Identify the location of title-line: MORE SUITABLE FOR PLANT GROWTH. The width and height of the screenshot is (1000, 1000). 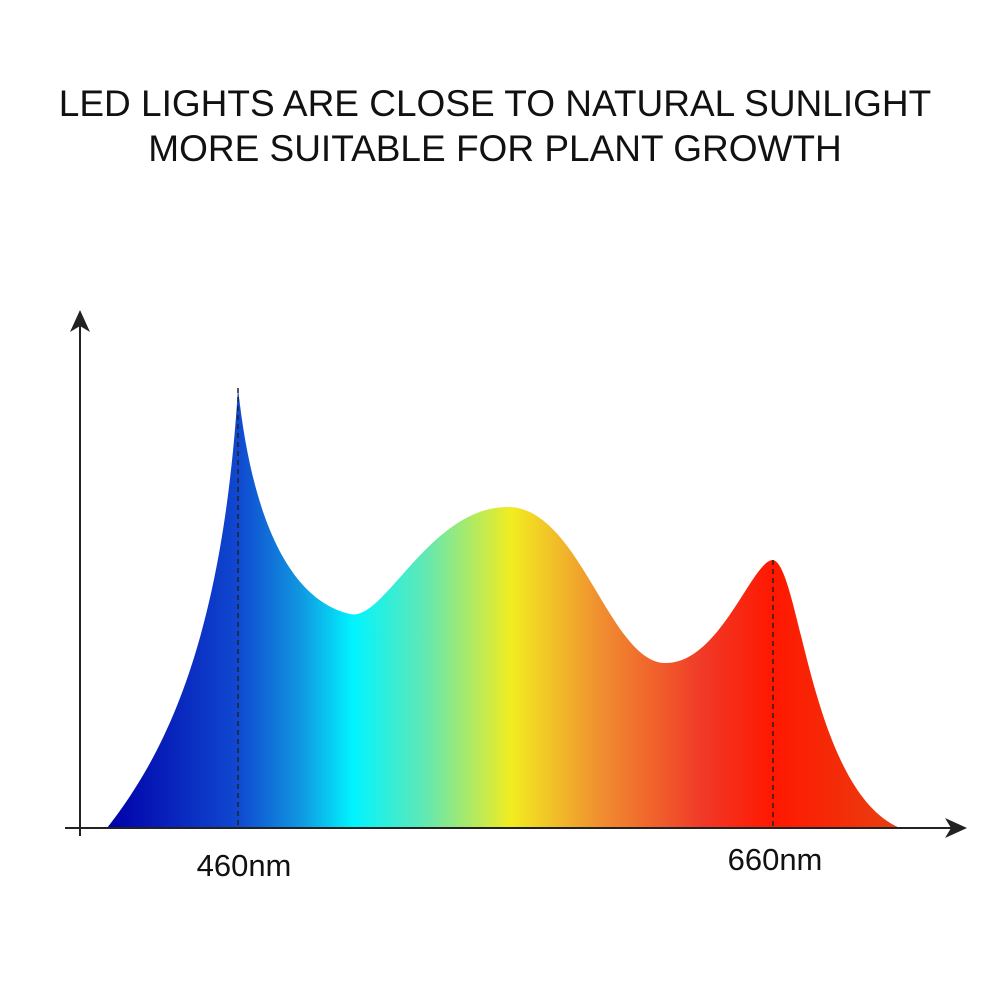
(494, 148).